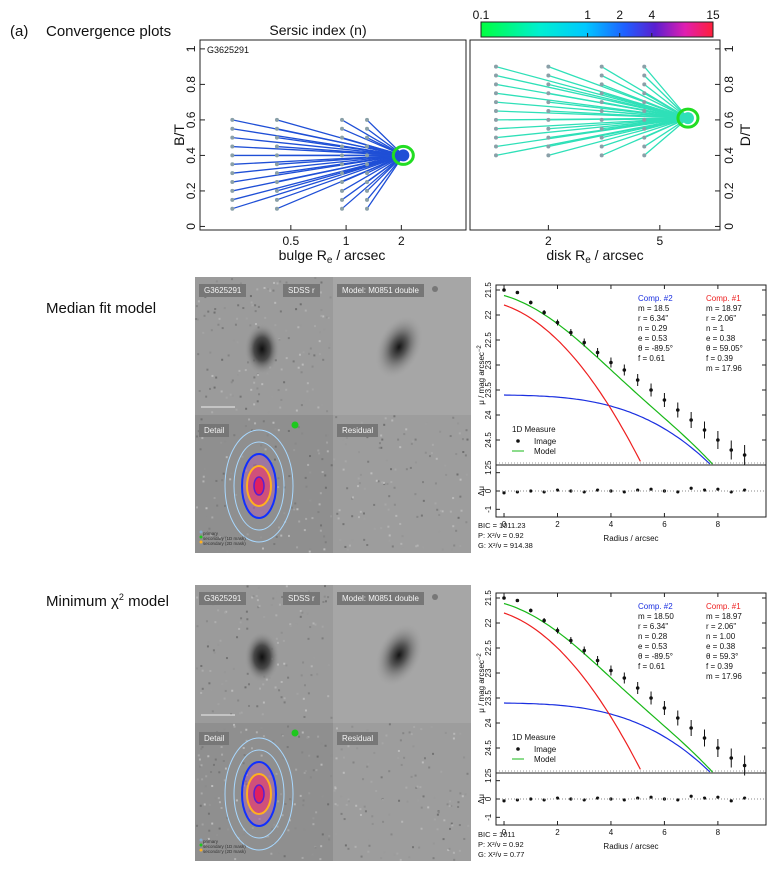  Describe the element at coordinates (595, 135) in the screenshot. I see `disk-frame` at that location.